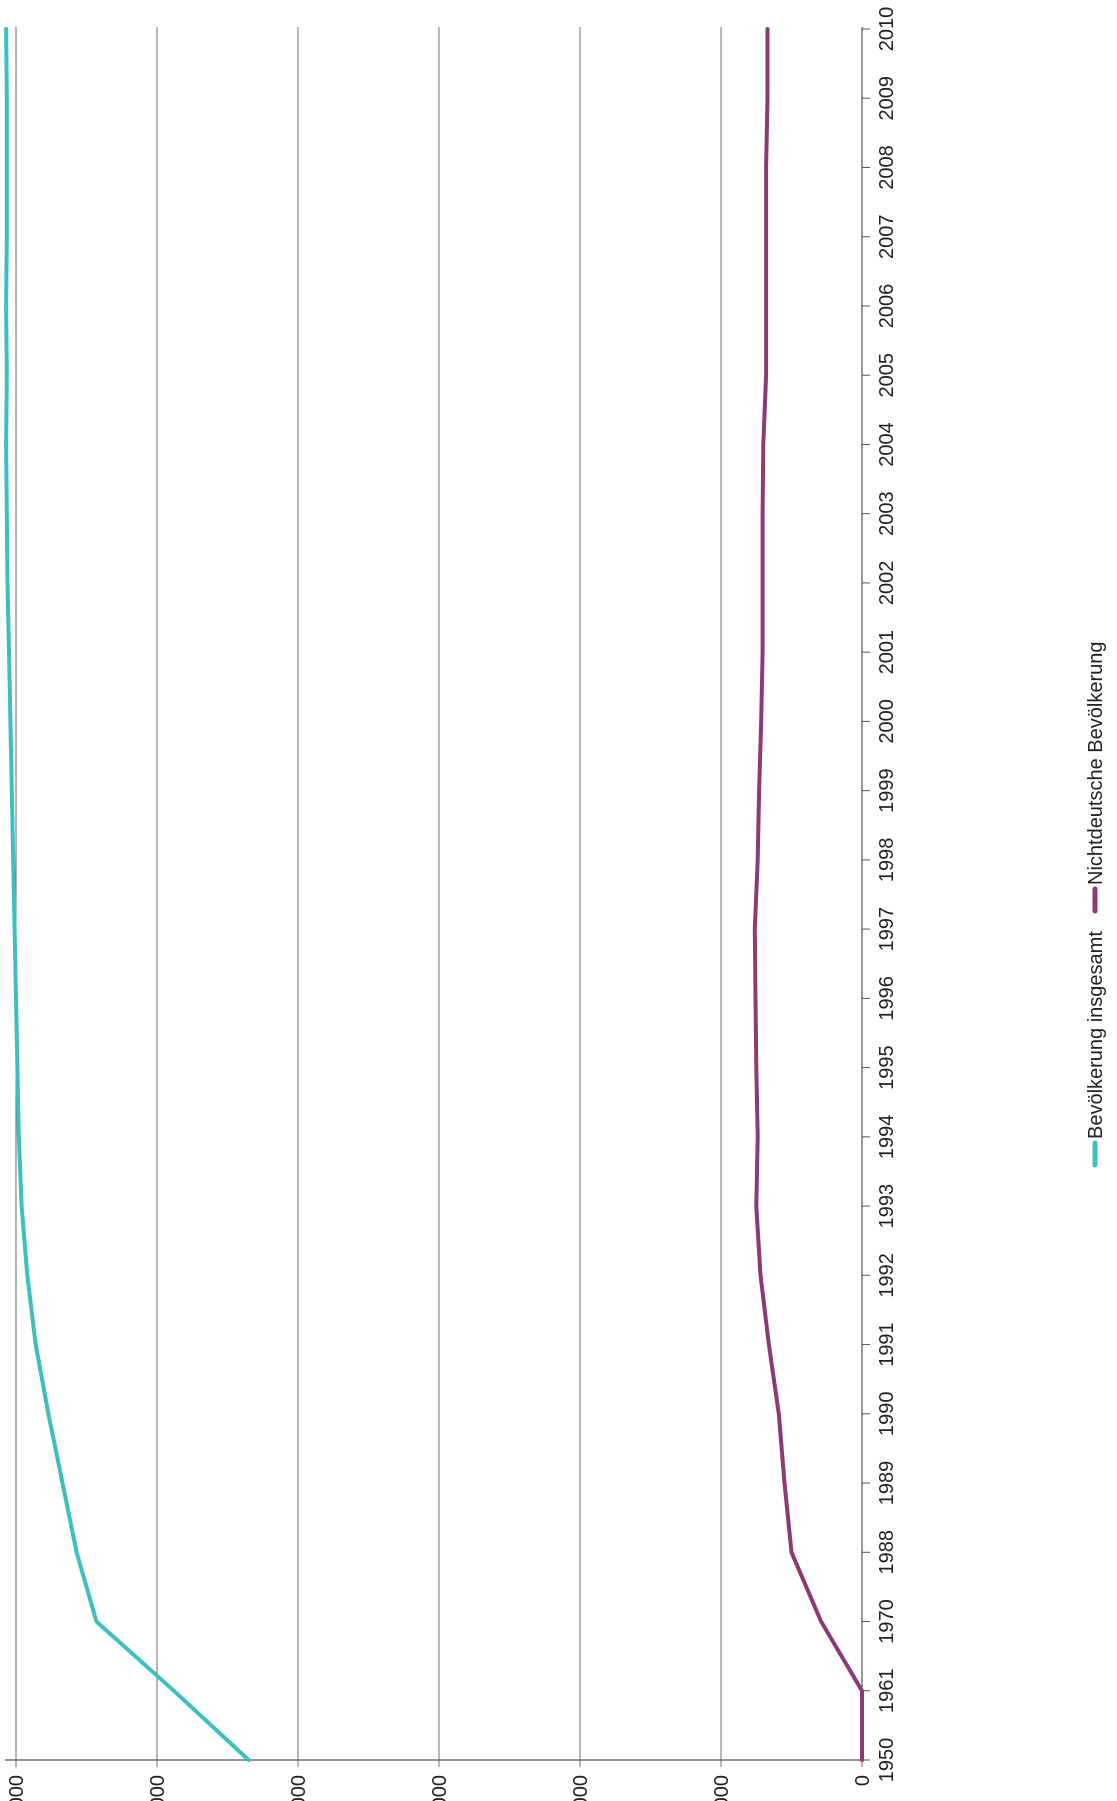  I want to click on x-tick-label: 2010, so click(887, 29).